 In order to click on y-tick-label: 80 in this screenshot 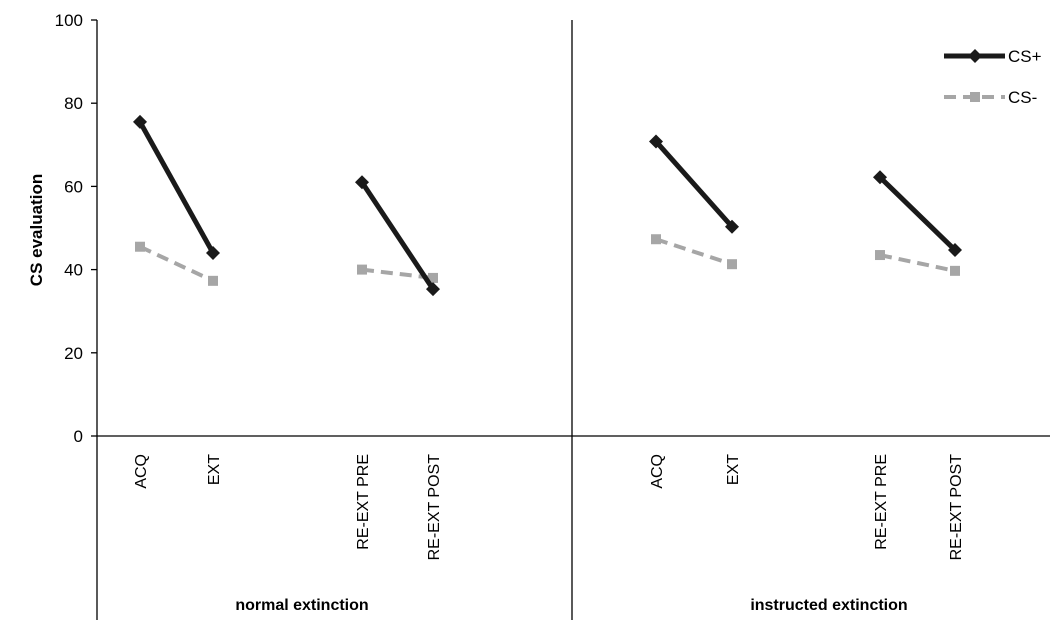, I will do `click(73, 103)`.